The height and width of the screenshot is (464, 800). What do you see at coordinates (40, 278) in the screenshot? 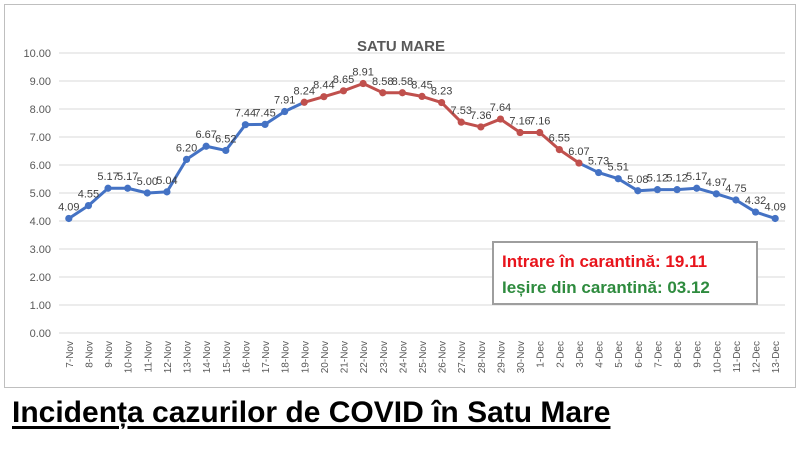
I see `y-tick-label: 2.00` at bounding box center [40, 278].